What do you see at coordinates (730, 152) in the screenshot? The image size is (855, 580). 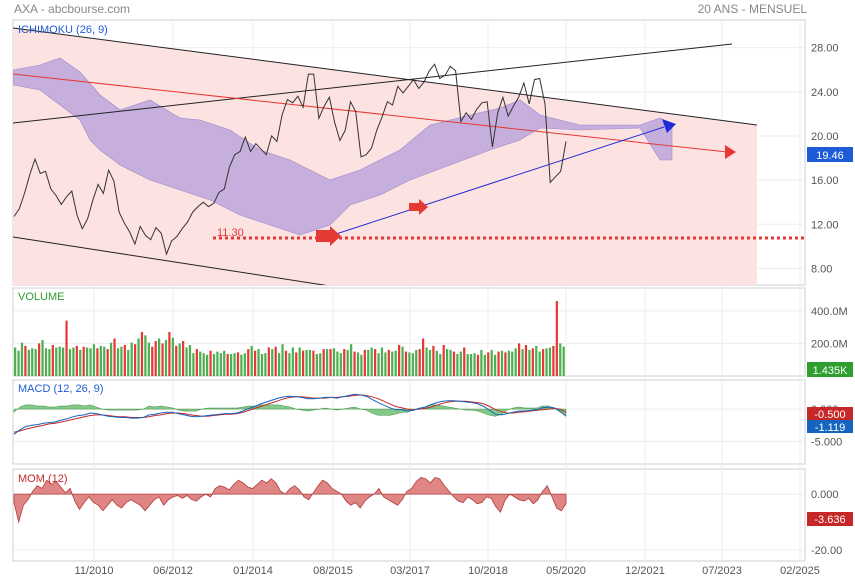 I see `red-trend-arrowhead` at bounding box center [730, 152].